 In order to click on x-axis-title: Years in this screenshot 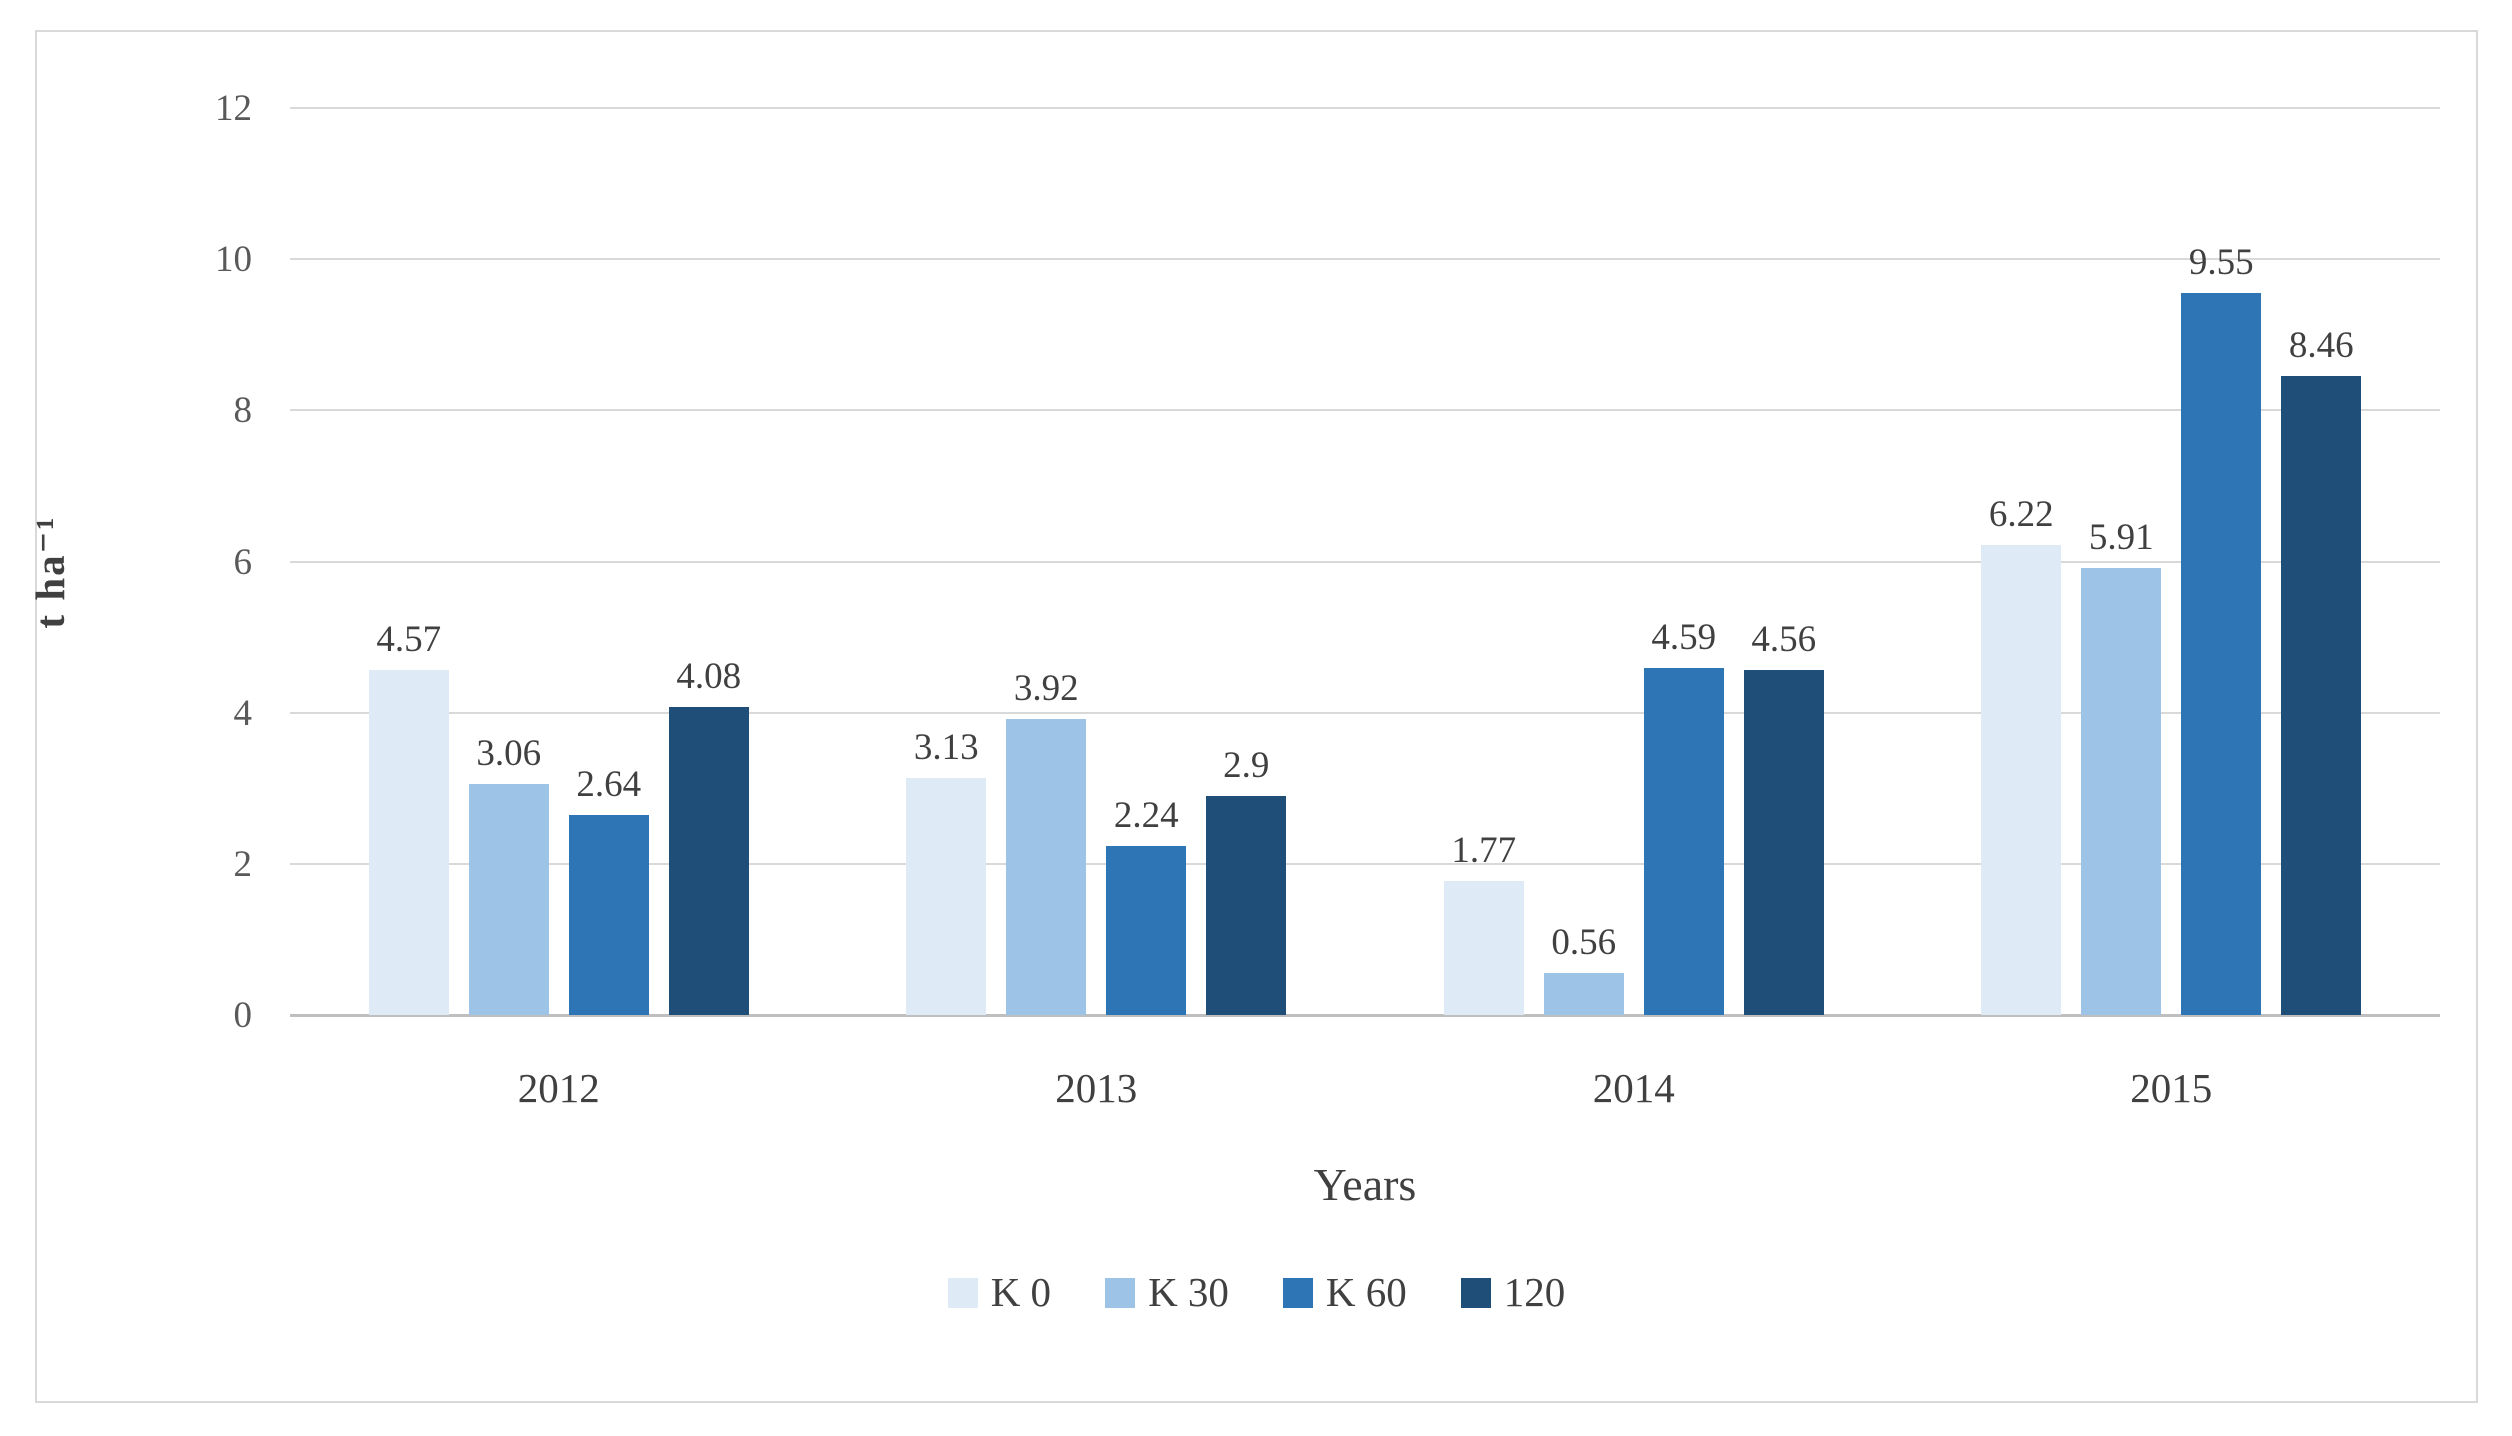, I will do `click(1365, 1184)`.